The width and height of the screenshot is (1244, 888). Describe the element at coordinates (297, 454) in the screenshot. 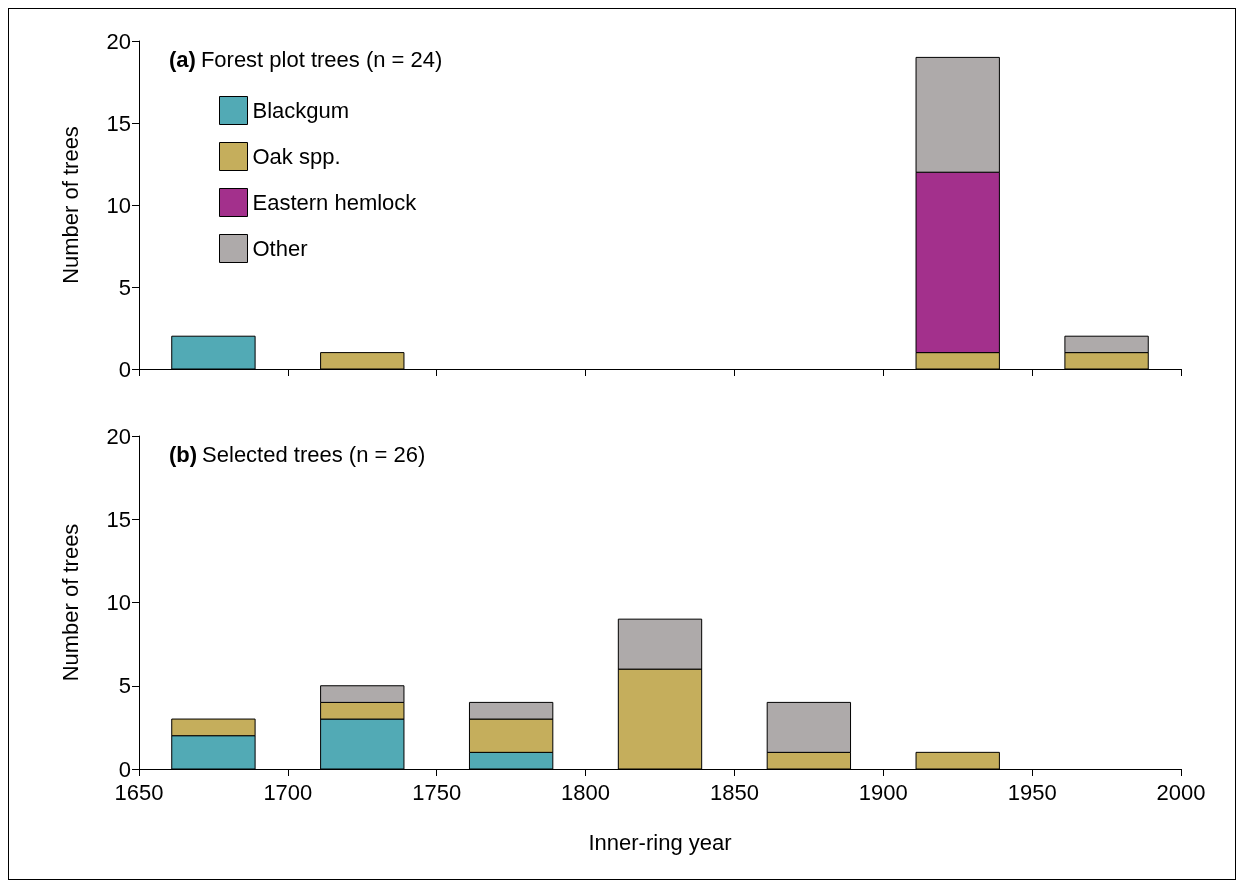

I see `chart-title: (b) Selected trees (n = 26)` at that location.